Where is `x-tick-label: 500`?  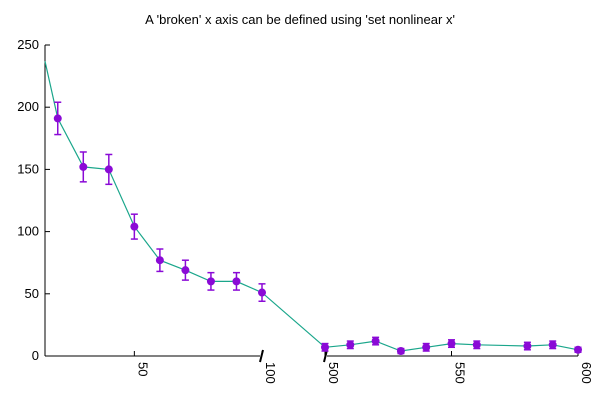
x-tick-label: 500 is located at coordinates (333, 373).